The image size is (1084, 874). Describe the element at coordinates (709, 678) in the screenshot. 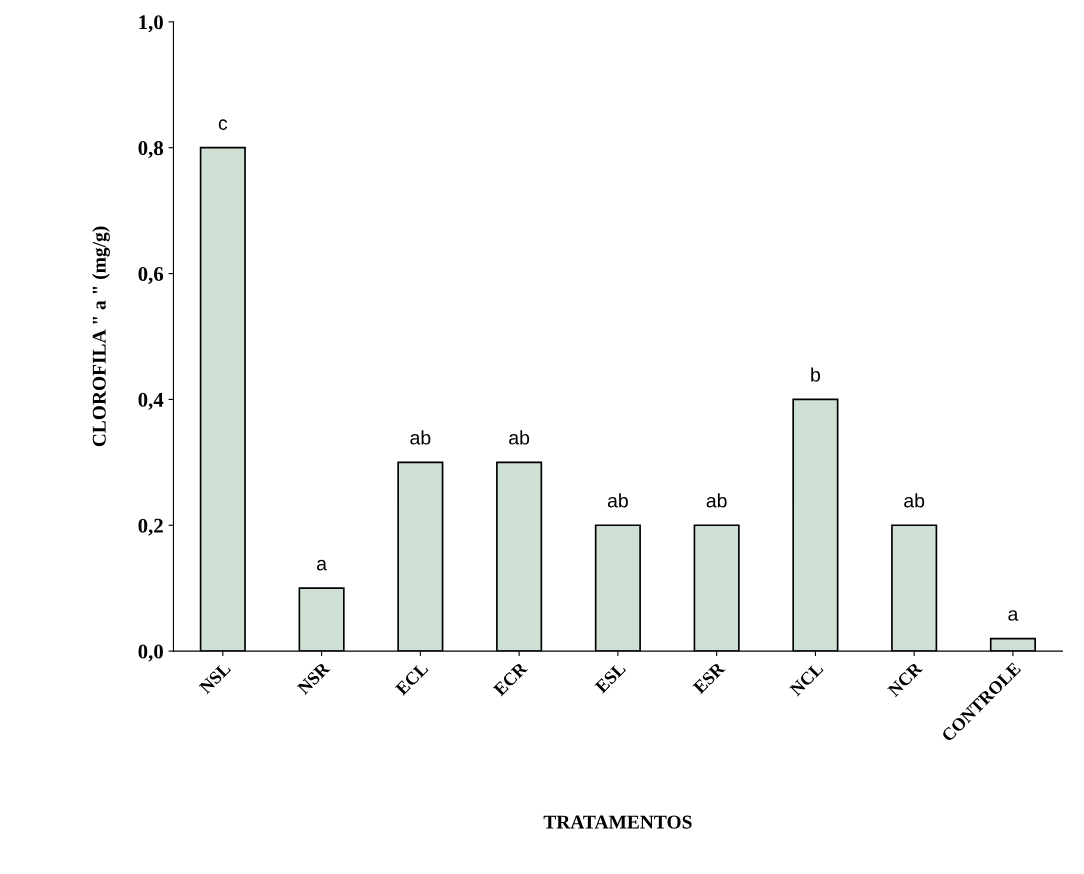

I see `x-tick-label: ESR` at that location.